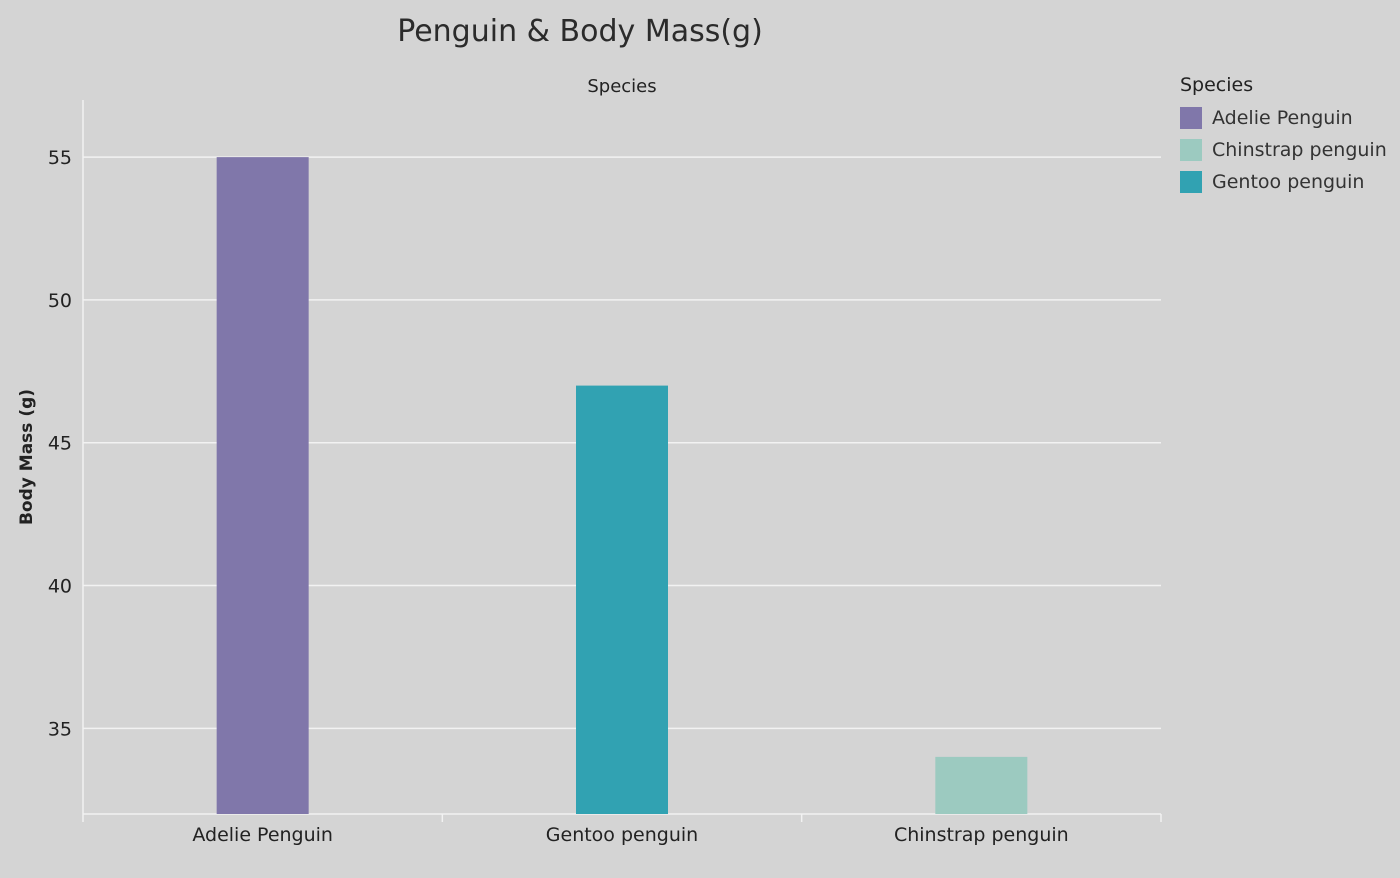 The image size is (1400, 878). What do you see at coordinates (1288, 182) in the screenshot?
I see `legend-label-gentoo: Gentoo penguin` at bounding box center [1288, 182].